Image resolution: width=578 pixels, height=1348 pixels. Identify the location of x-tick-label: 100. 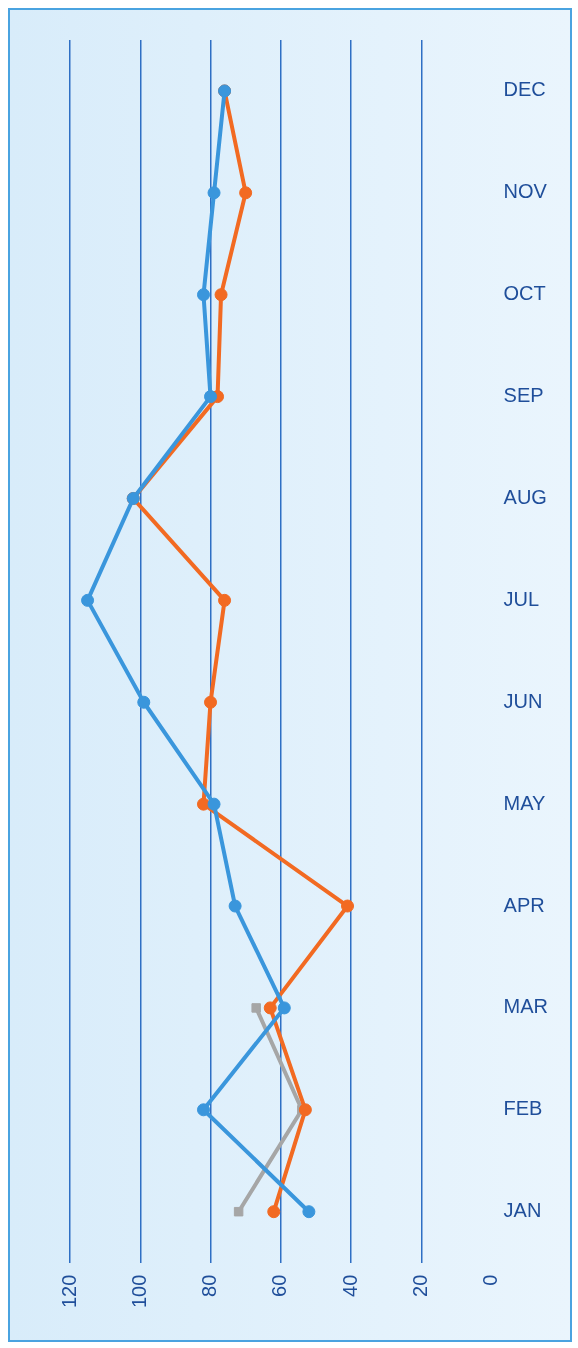
(138, 1291).